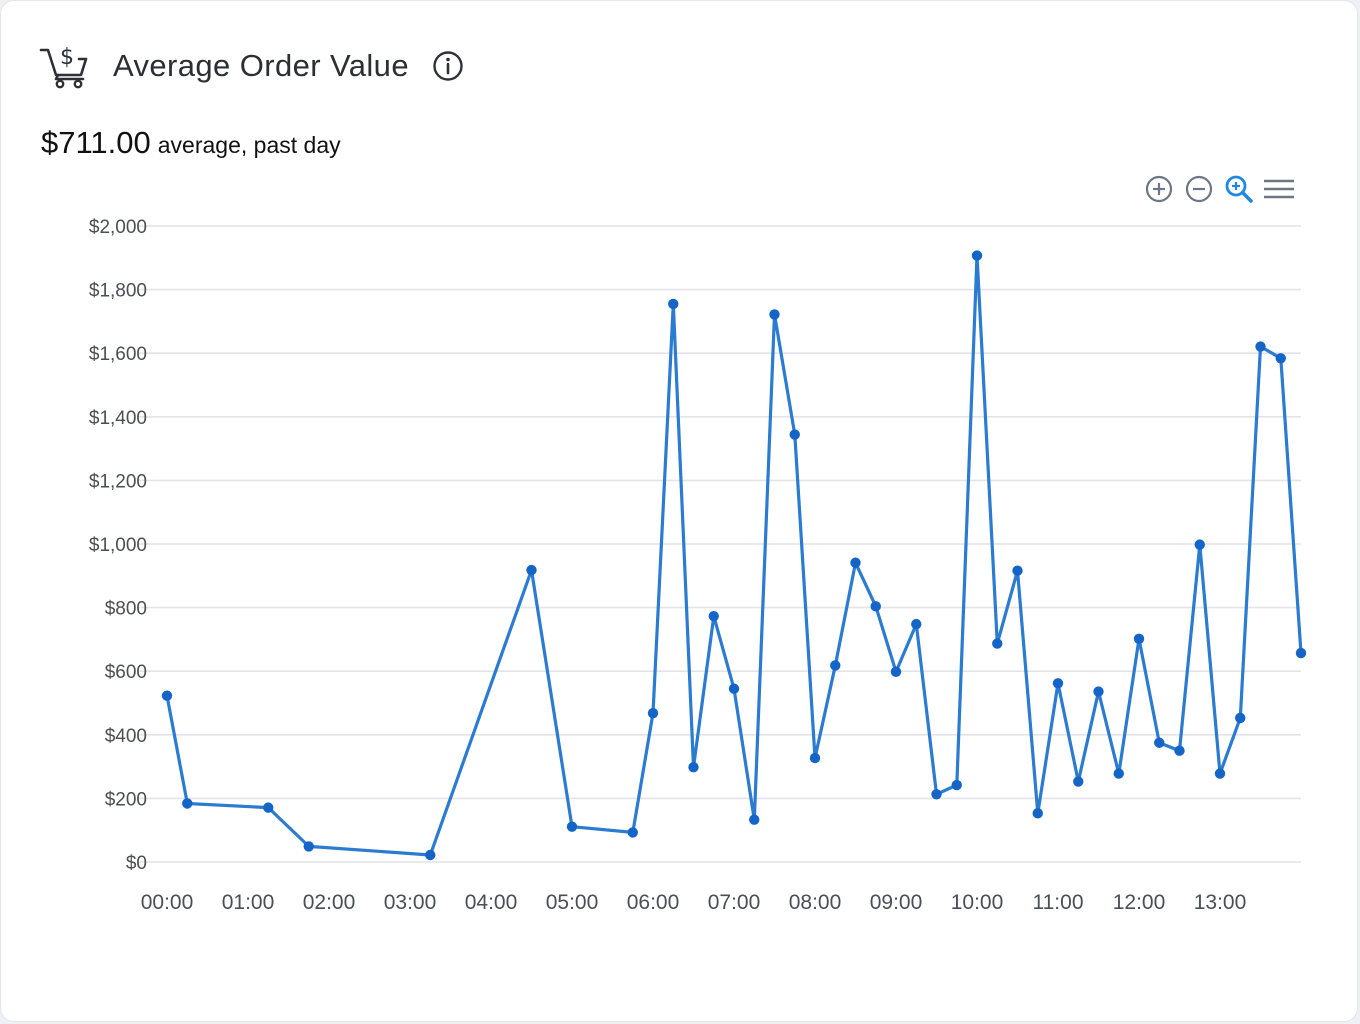 This screenshot has width=1360, height=1024. I want to click on y-tick-label: $200, so click(126, 799).